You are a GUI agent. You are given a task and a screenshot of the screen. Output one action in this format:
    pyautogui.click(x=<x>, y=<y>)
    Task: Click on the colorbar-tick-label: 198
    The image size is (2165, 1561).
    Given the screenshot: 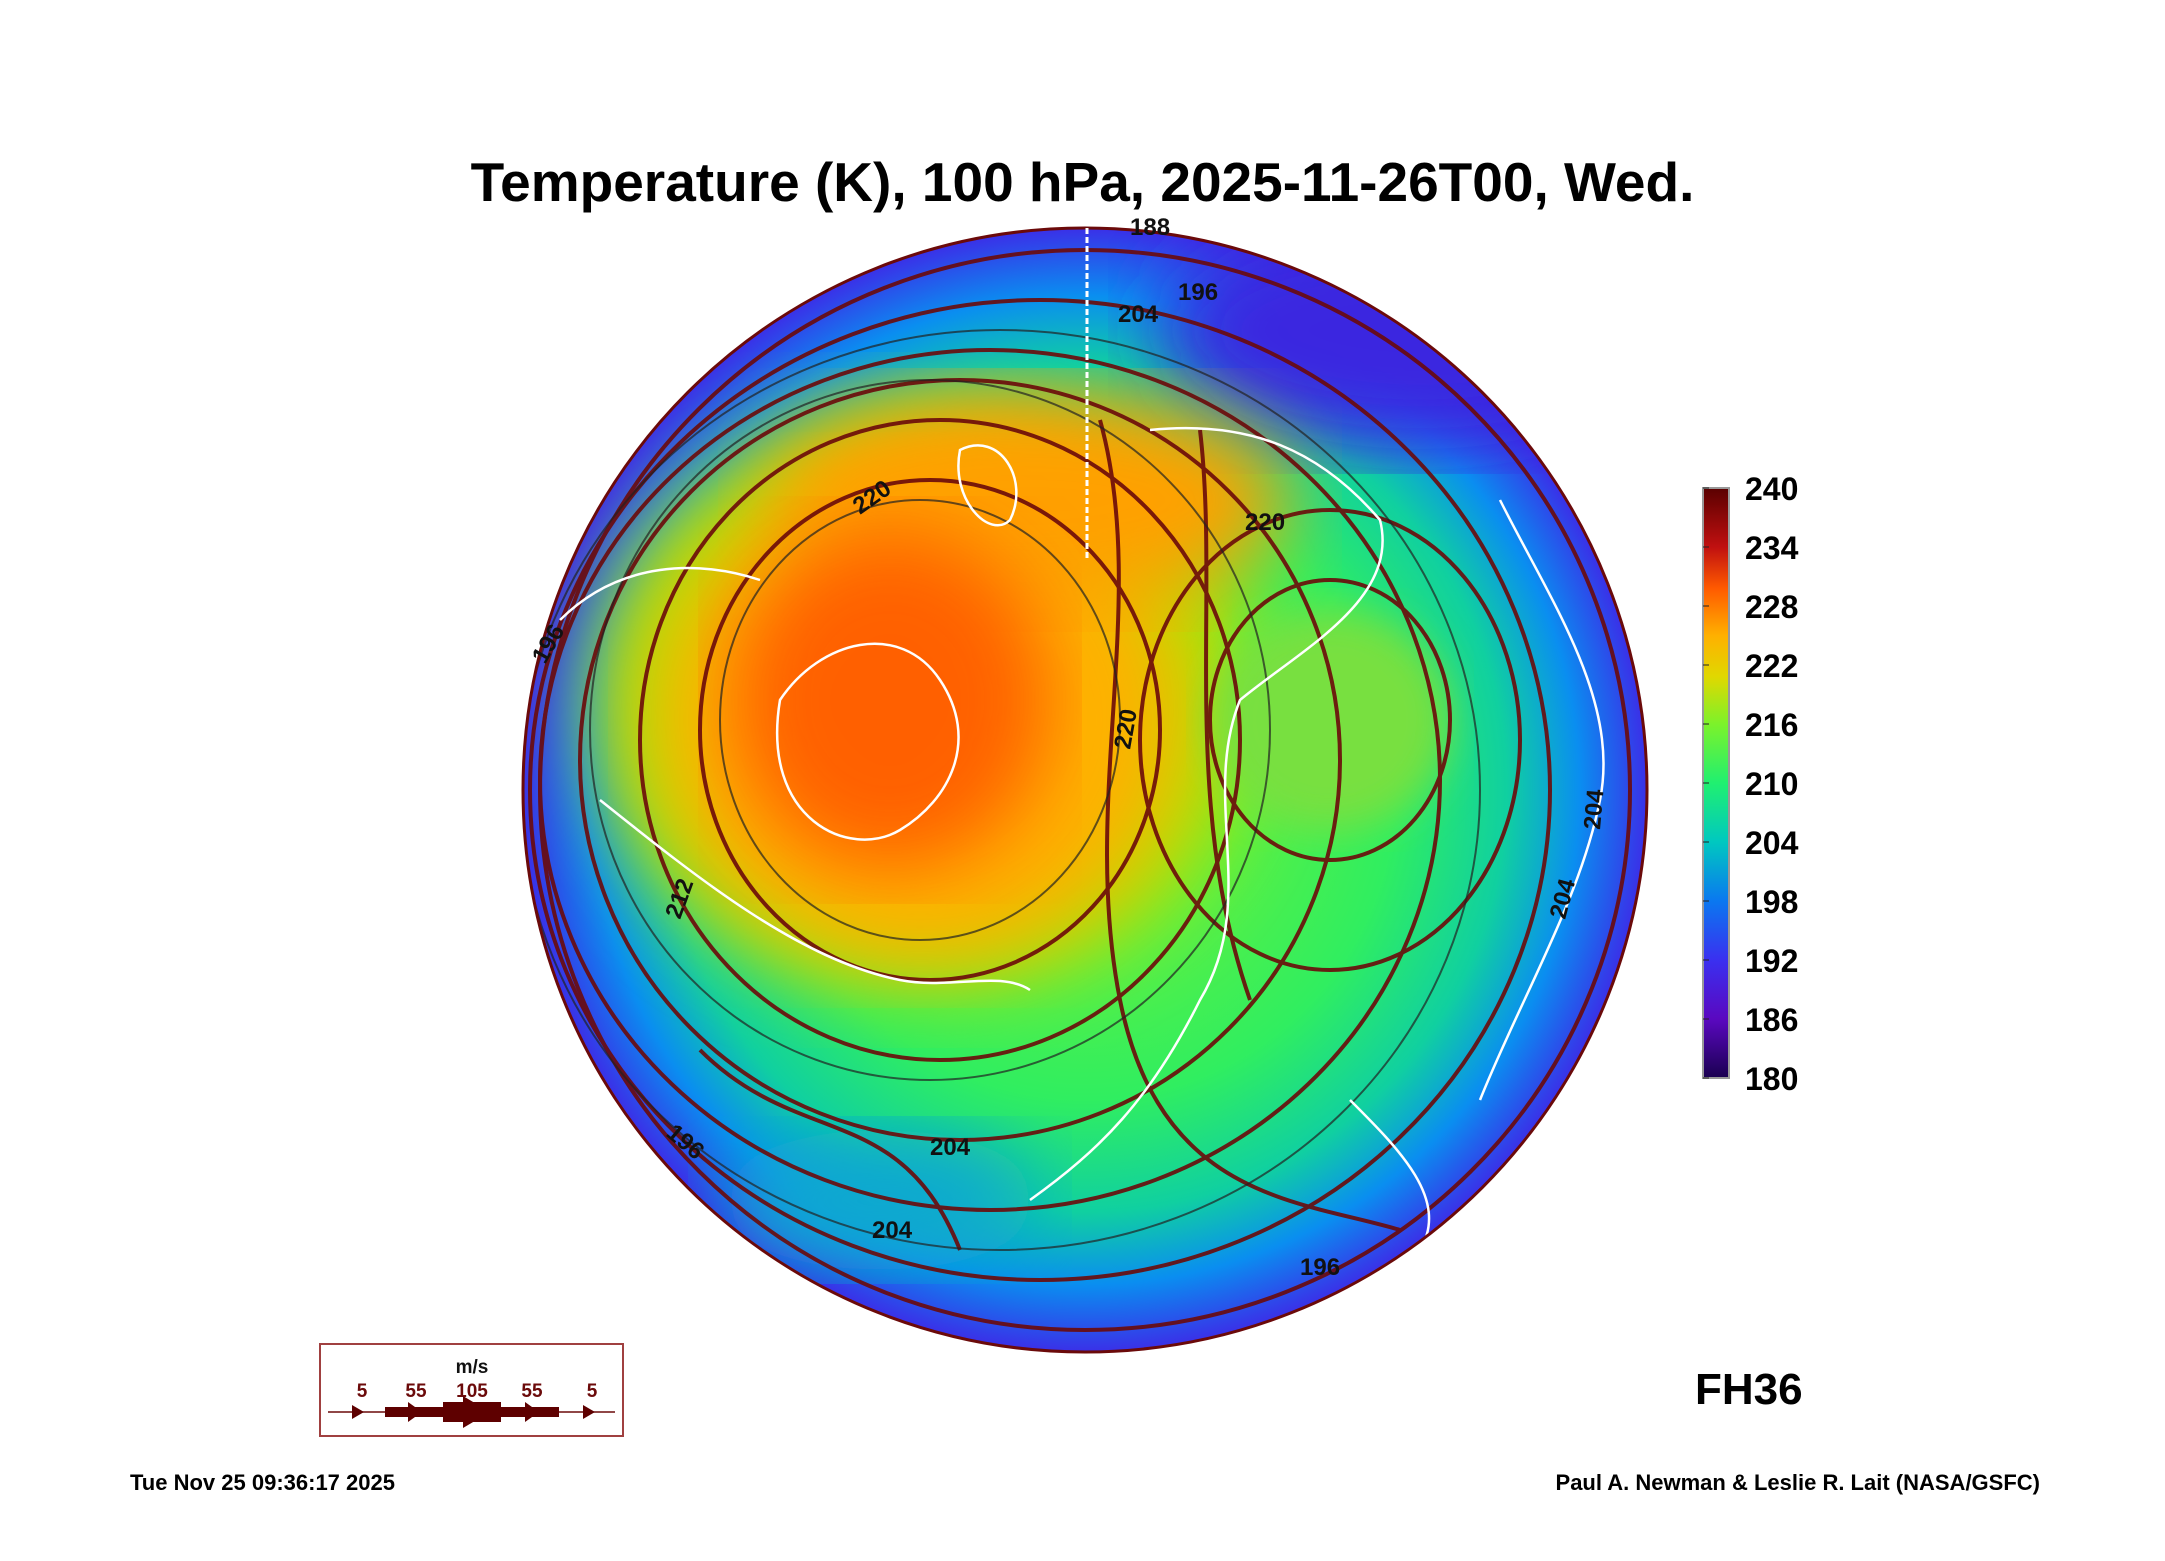 What is the action you would take?
    pyautogui.click(x=1771, y=902)
    